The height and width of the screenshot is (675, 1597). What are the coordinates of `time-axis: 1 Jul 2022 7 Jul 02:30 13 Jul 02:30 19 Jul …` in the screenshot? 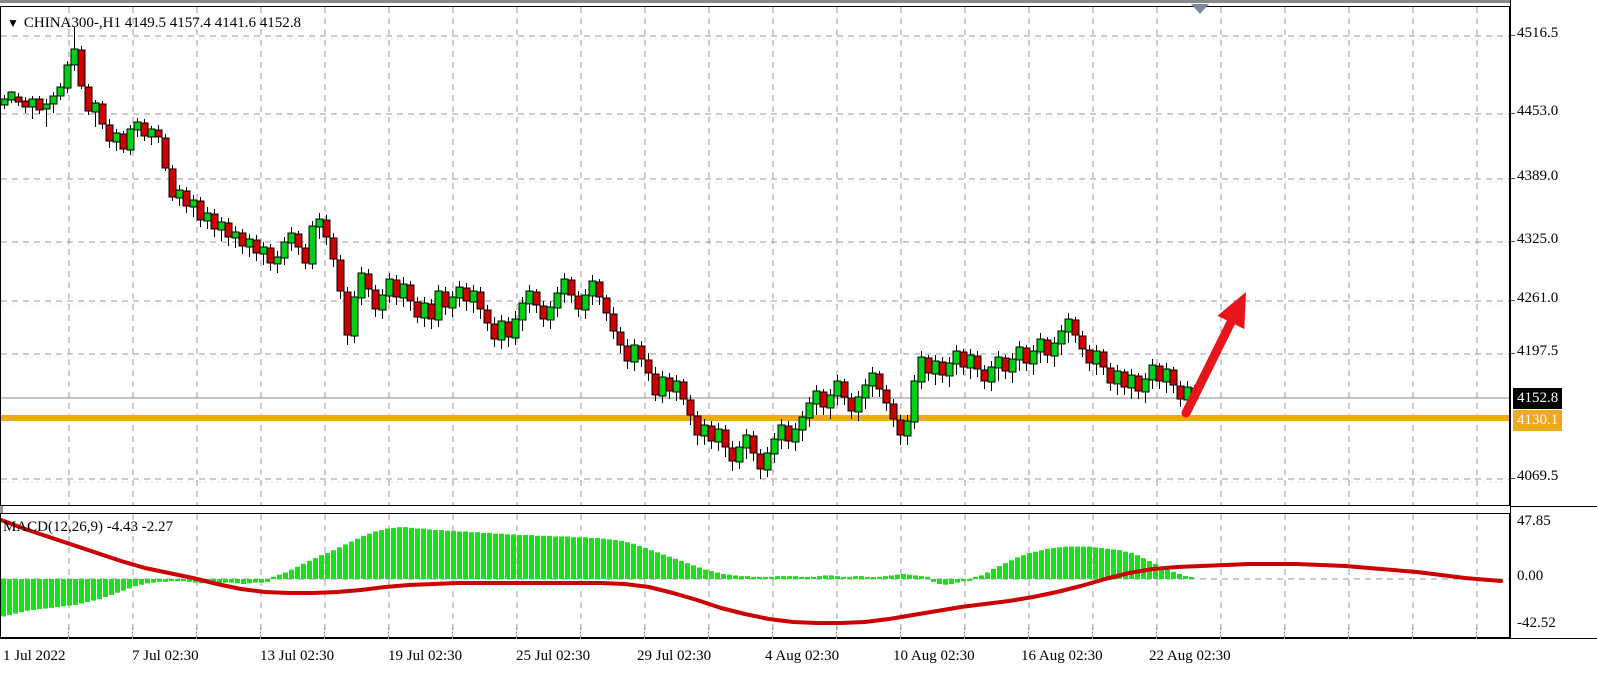 It's located at (798, 651).